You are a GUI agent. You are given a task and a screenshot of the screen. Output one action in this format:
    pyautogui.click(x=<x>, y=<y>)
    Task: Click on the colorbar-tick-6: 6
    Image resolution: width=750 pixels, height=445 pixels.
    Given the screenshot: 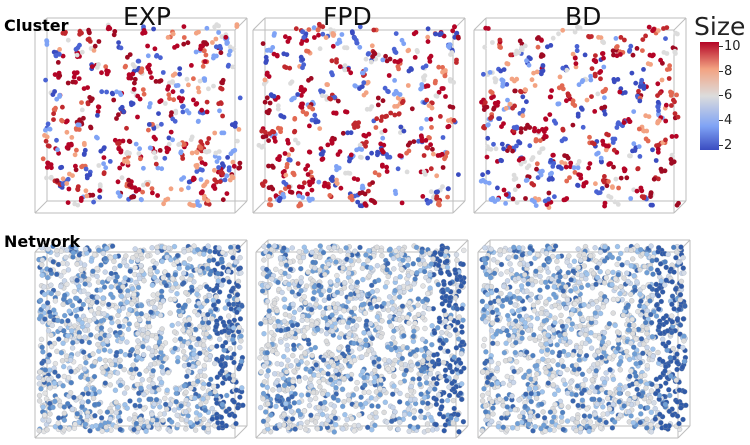 What is the action you would take?
    pyautogui.click(x=728, y=95)
    